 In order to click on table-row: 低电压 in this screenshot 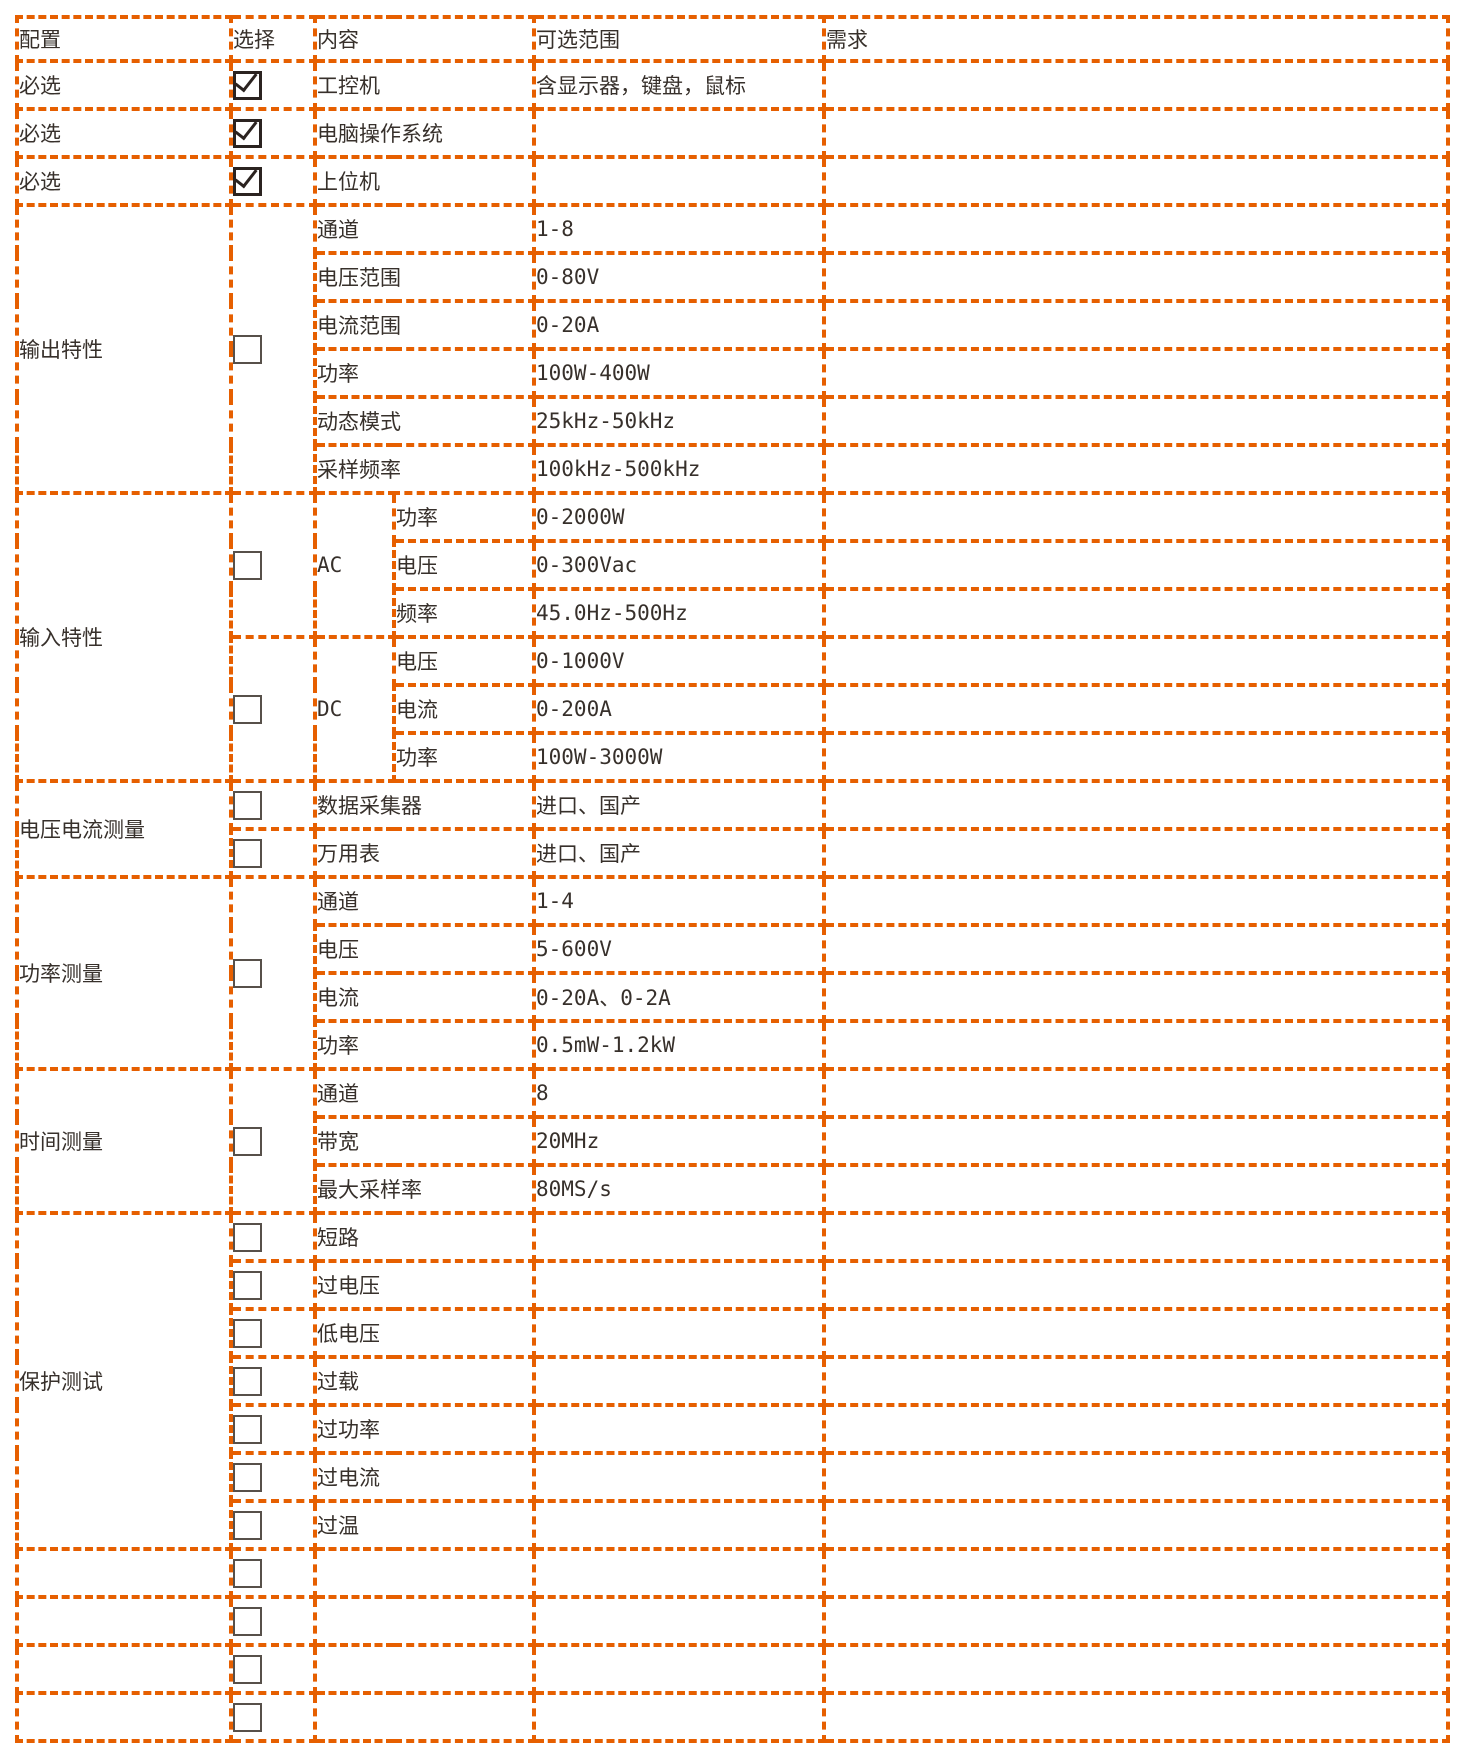, I will do `click(733, 1333)`.